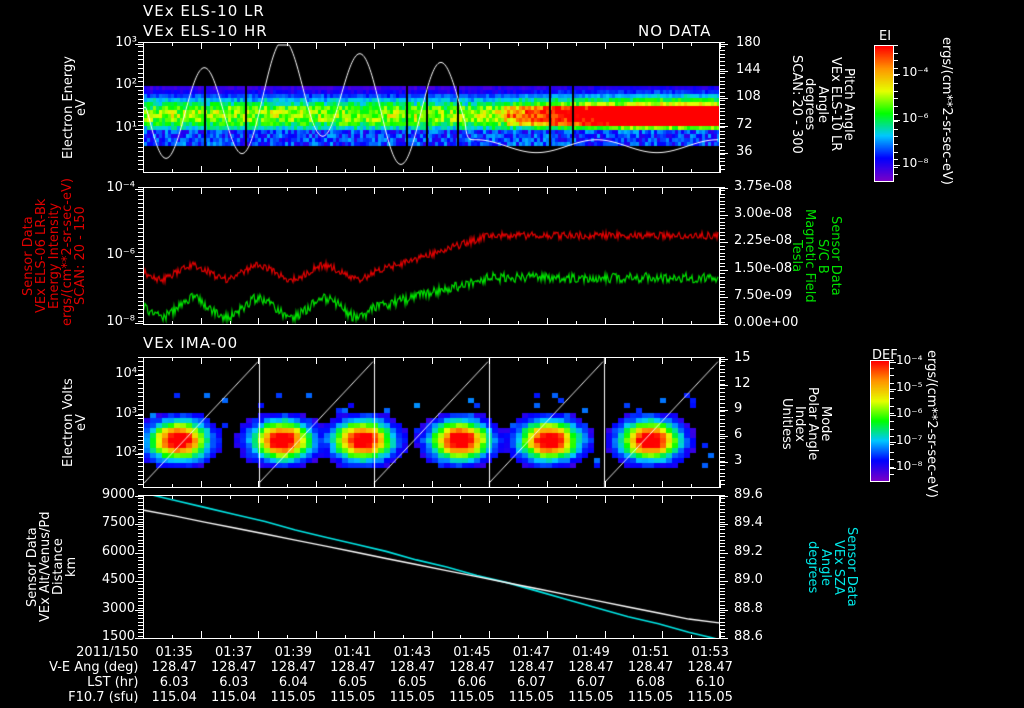 This screenshot has width=1024, height=708. I want to click on panel3-plot-area, so click(431, 422).